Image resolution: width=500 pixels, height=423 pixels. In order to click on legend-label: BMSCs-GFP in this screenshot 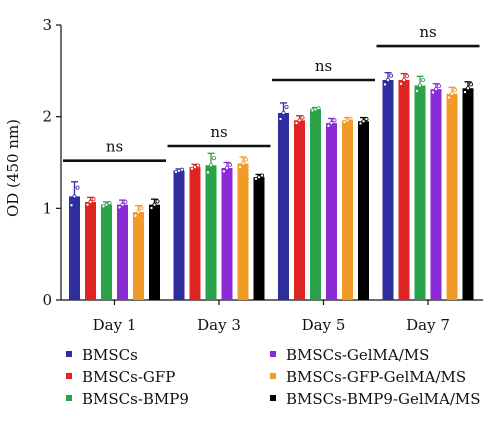, I will do `click(128, 377)`.